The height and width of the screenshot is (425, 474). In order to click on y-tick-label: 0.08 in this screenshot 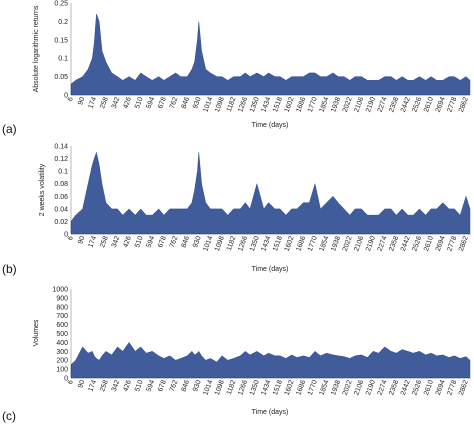, I will do `click(61, 184)`.